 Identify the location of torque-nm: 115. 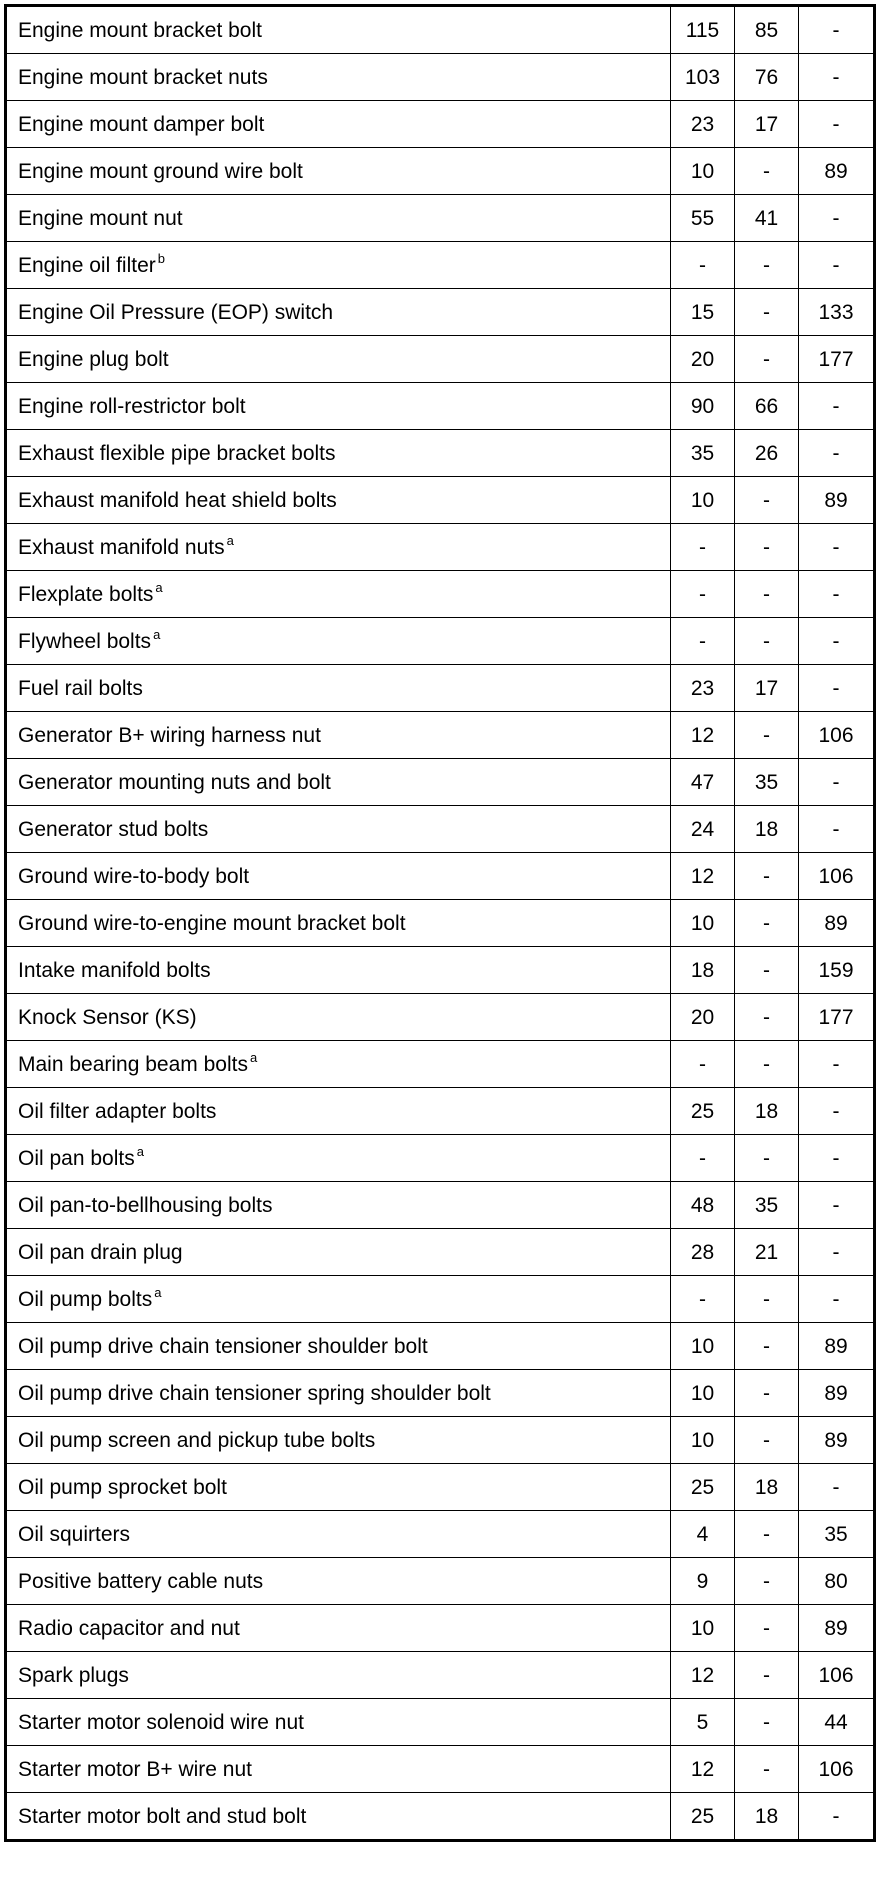
(702, 29).